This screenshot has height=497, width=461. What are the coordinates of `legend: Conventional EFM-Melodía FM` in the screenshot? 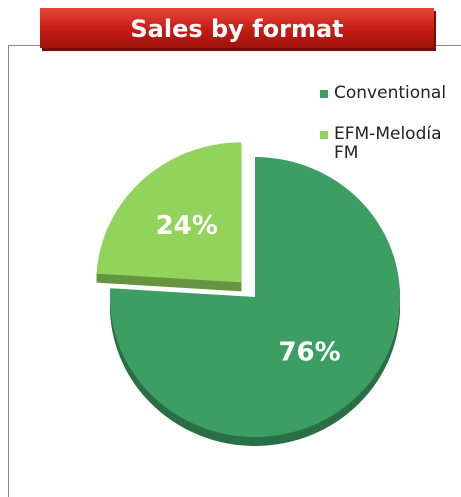 It's located at (386, 134).